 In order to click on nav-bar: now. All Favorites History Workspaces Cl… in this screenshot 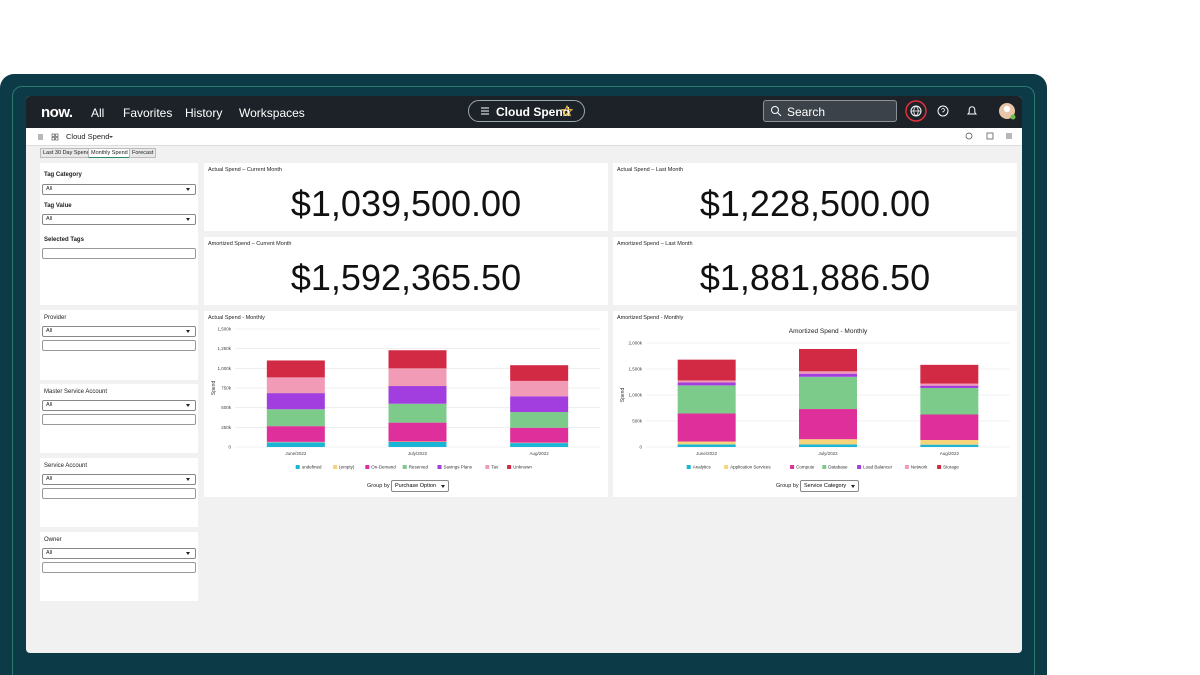, I will do `click(524, 112)`.